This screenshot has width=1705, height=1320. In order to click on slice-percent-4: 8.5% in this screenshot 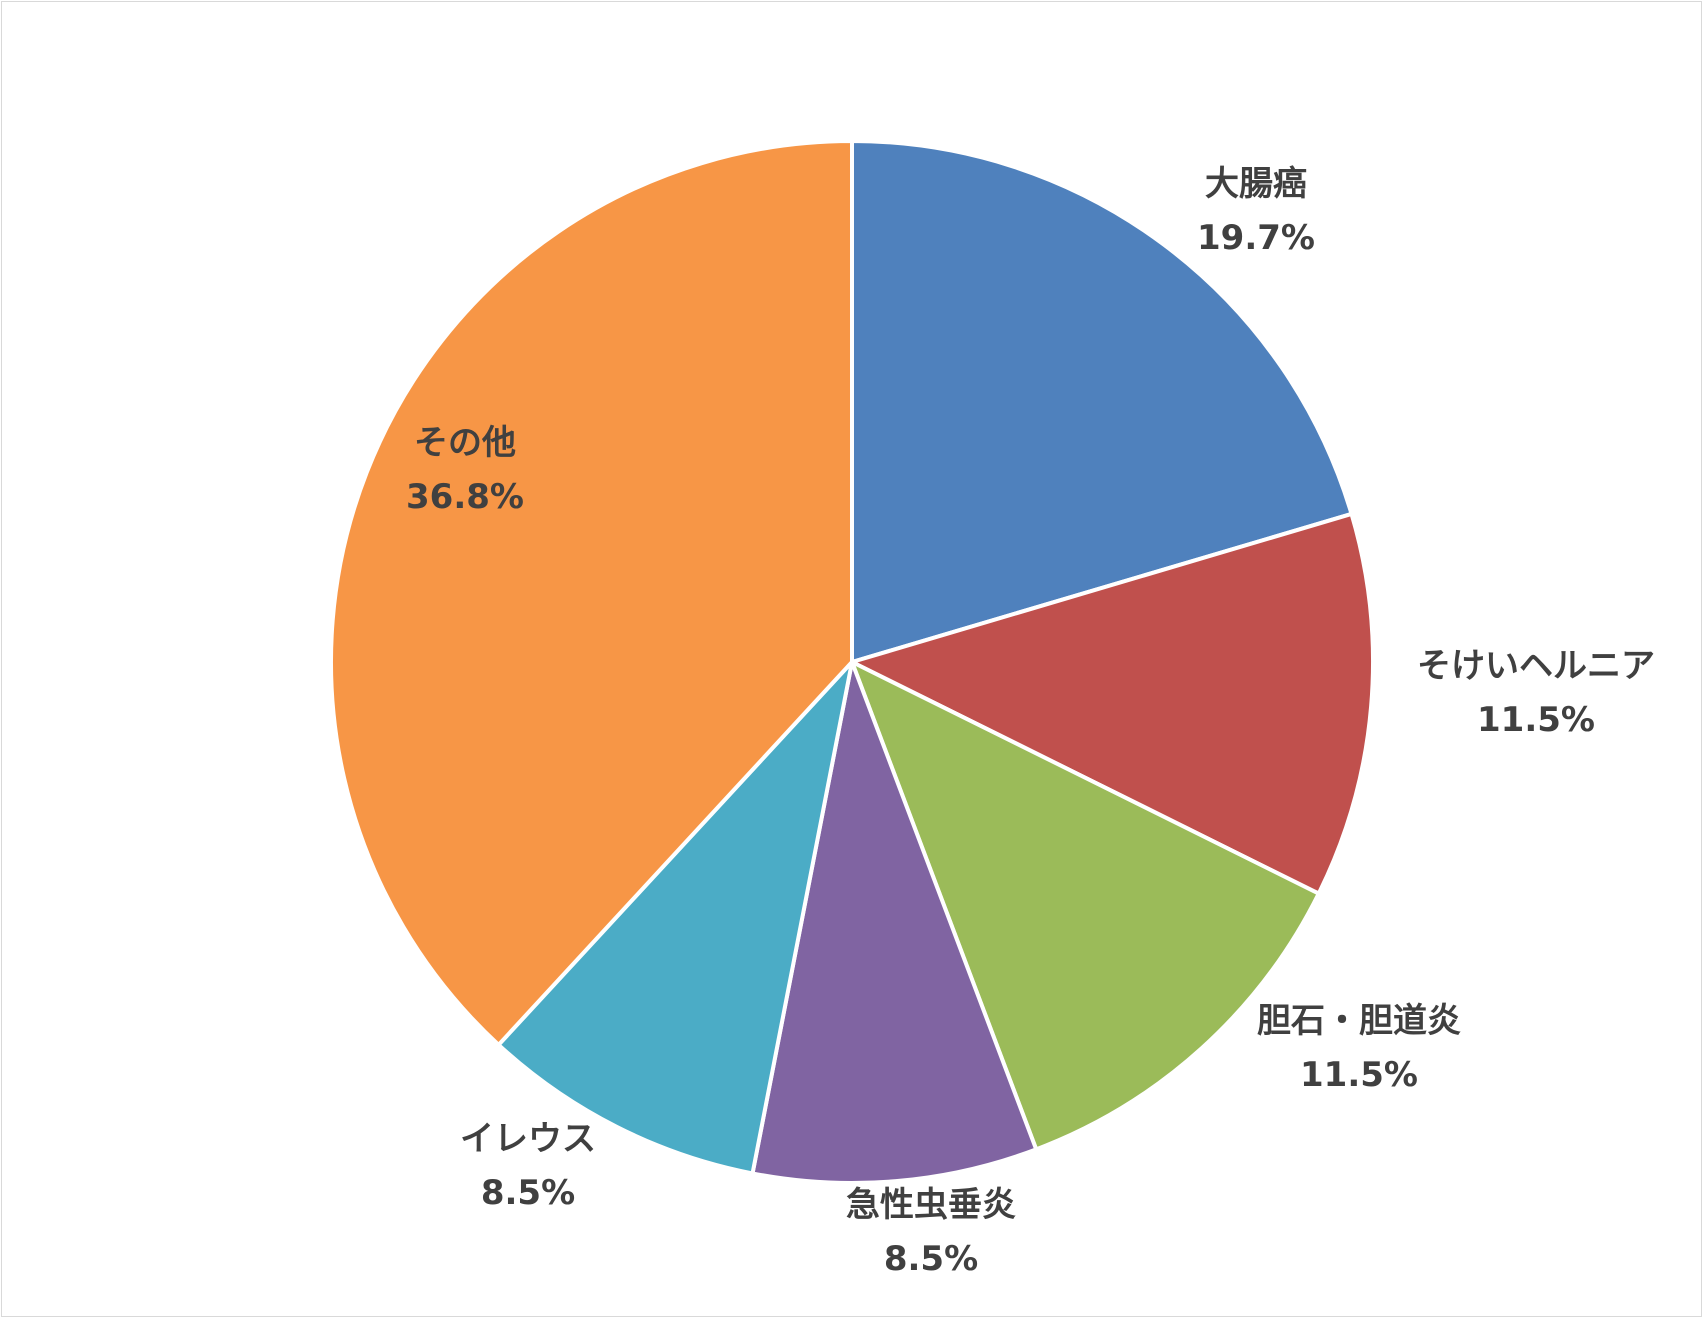, I will do `click(931, 1259)`.